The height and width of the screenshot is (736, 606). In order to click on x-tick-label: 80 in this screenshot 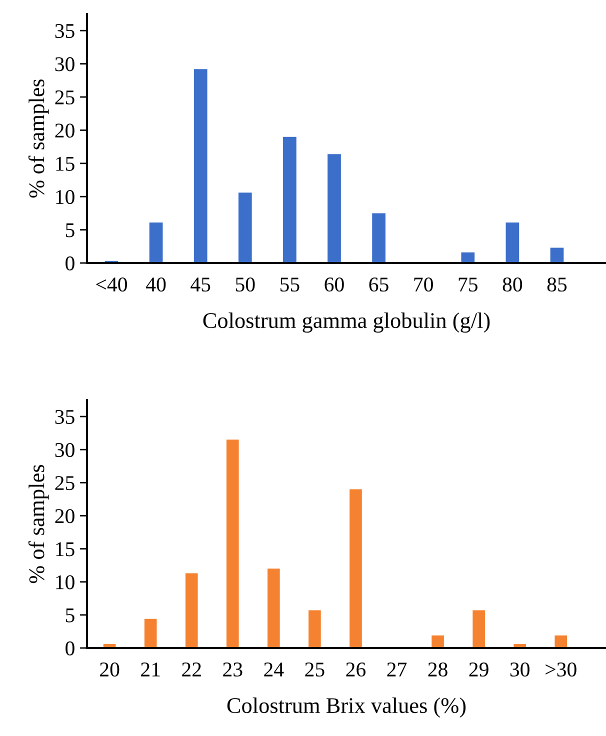, I will do `click(512, 284)`.